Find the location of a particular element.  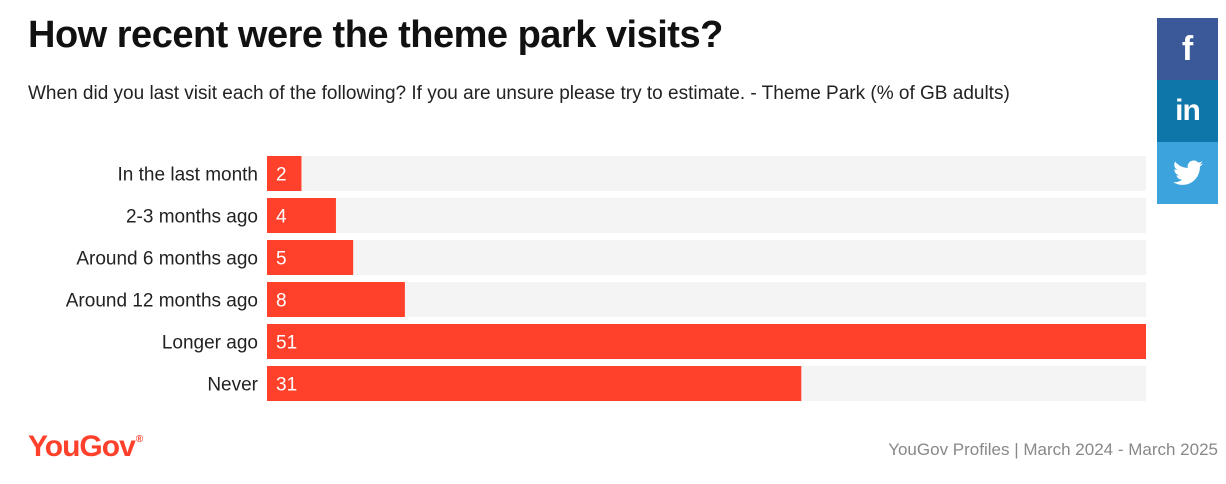

data-label: 8 is located at coordinates (281, 301).